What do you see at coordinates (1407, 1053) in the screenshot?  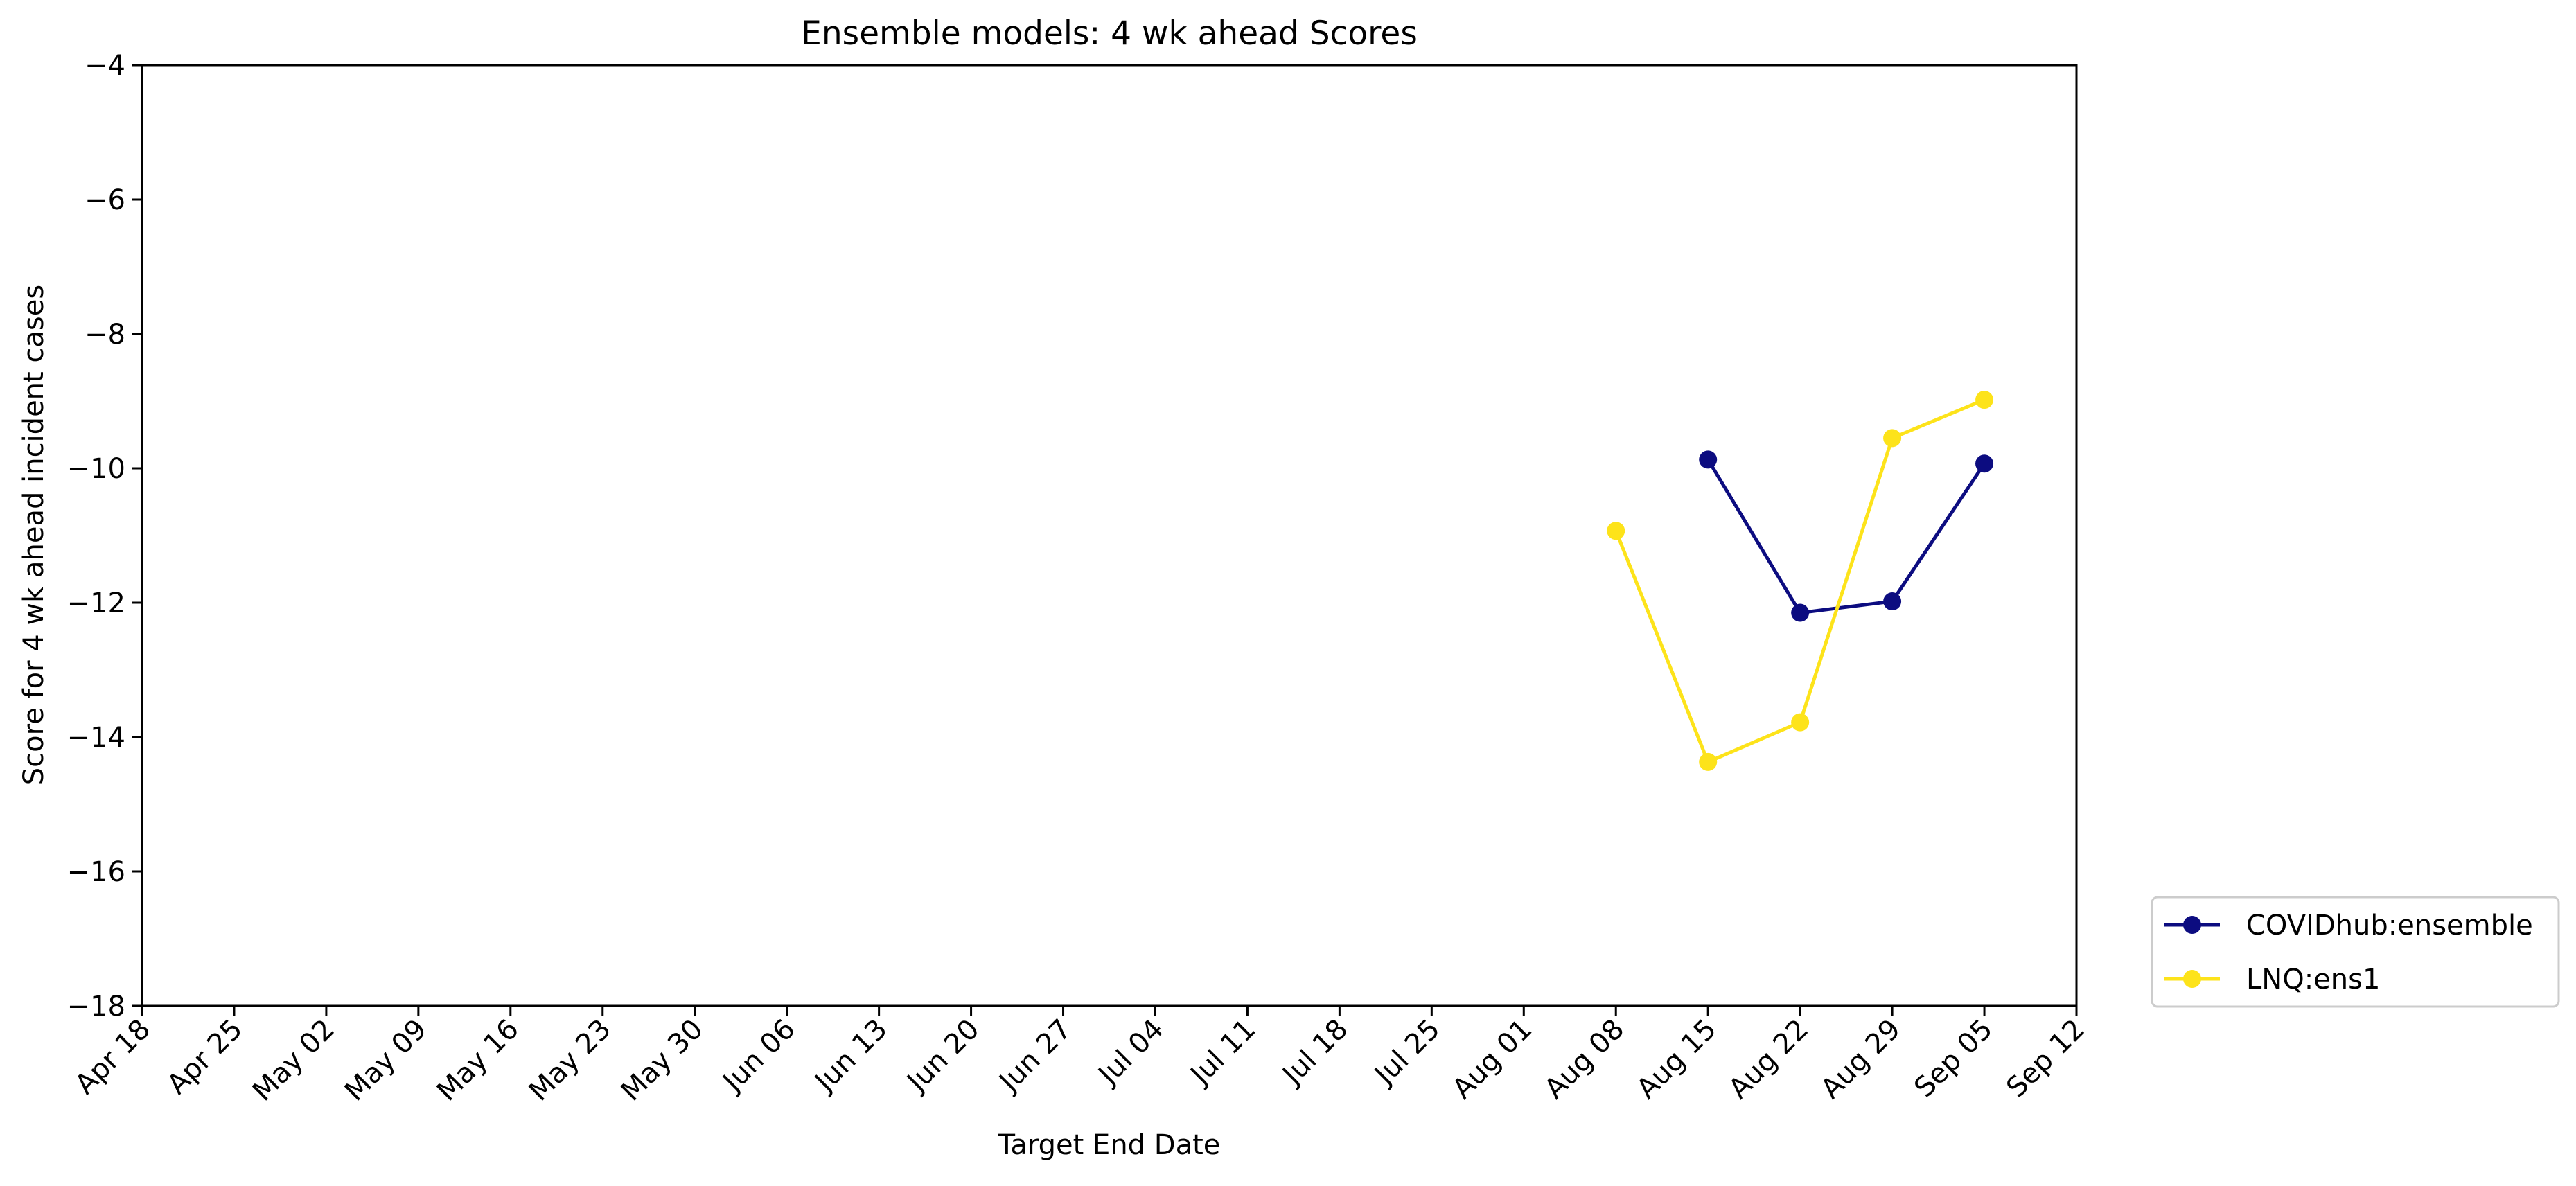 I see `x-tick-label: Jul 25` at bounding box center [1407, 1053].